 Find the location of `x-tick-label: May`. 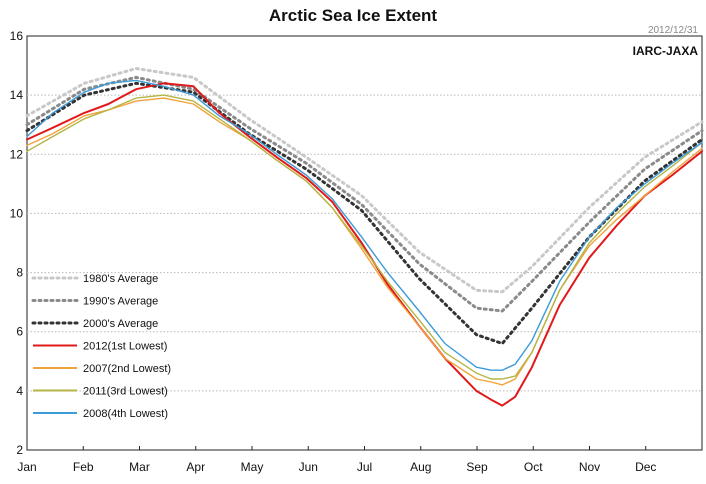

x-tick-label: May is located at coordinates (252, 467).